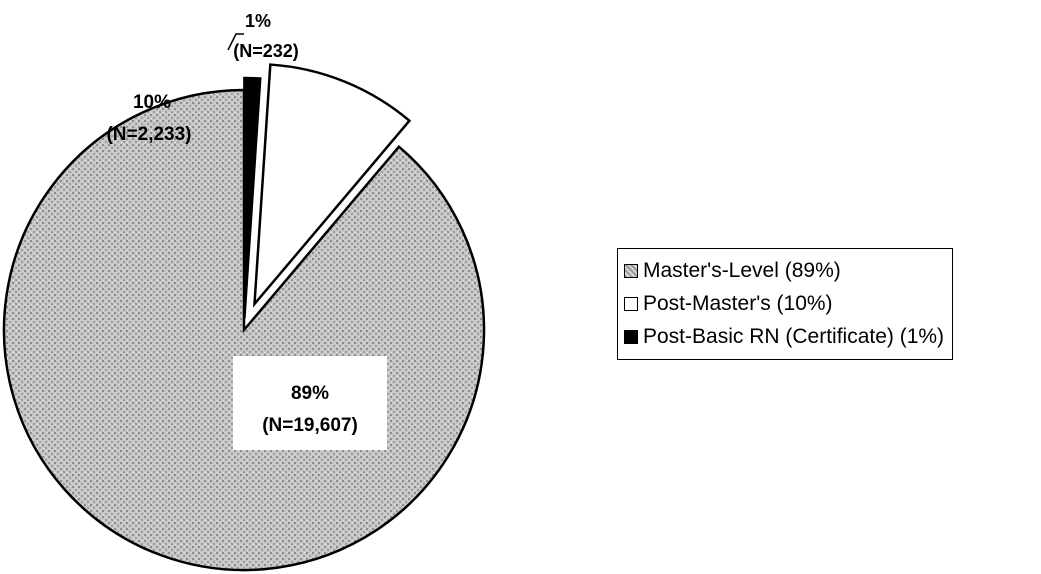  Describe the element at coordinates (310, 425) in the screenshot. I see `n-label-masters-level: (N=19,607)` at that location.